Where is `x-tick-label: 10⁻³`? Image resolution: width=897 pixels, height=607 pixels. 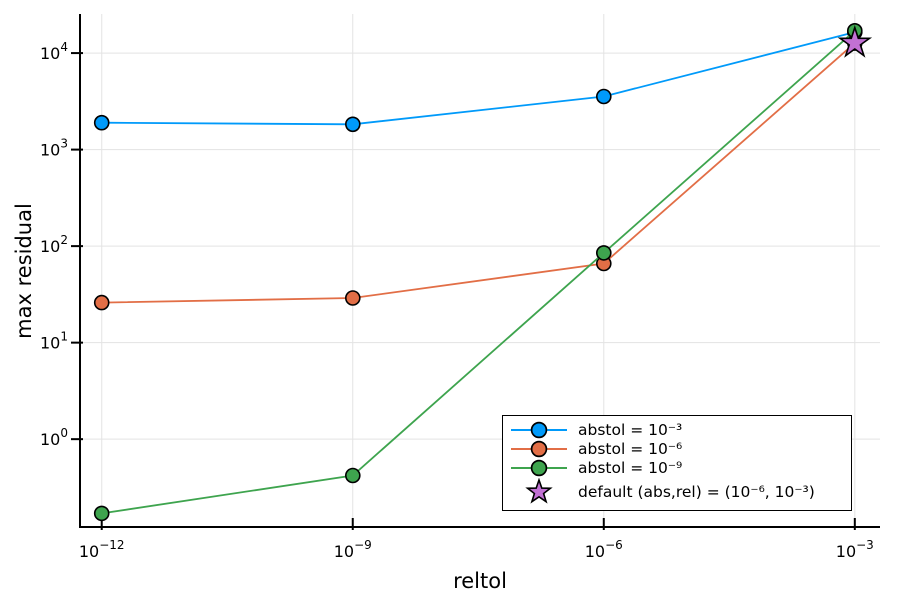
x-tick-label: 10⁻³ is located at coordinates (855, 549).